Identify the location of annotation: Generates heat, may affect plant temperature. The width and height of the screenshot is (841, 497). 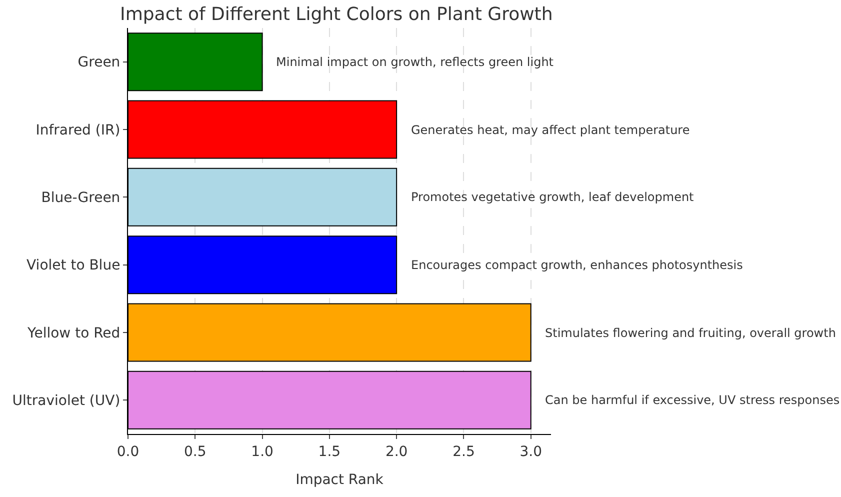
(550, 130).